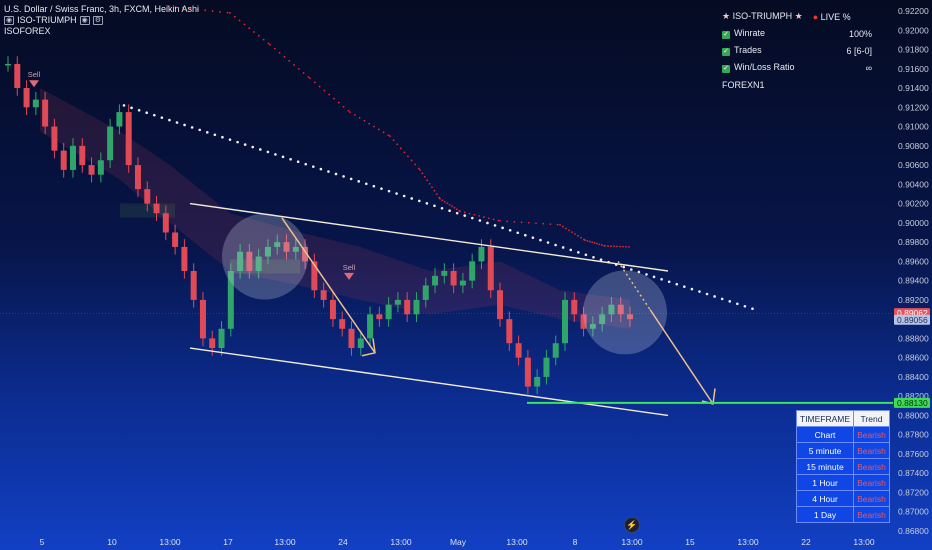 The height and width of the screenshot is (550, 932). I want to click on y-tick-label: 0.86800, so click(913, 531).